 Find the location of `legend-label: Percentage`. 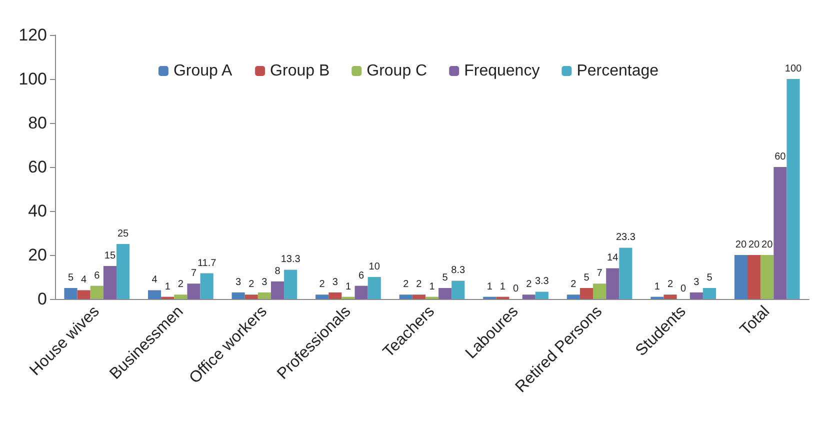

legend-label: Percentage is located at coordinates (617, 71).